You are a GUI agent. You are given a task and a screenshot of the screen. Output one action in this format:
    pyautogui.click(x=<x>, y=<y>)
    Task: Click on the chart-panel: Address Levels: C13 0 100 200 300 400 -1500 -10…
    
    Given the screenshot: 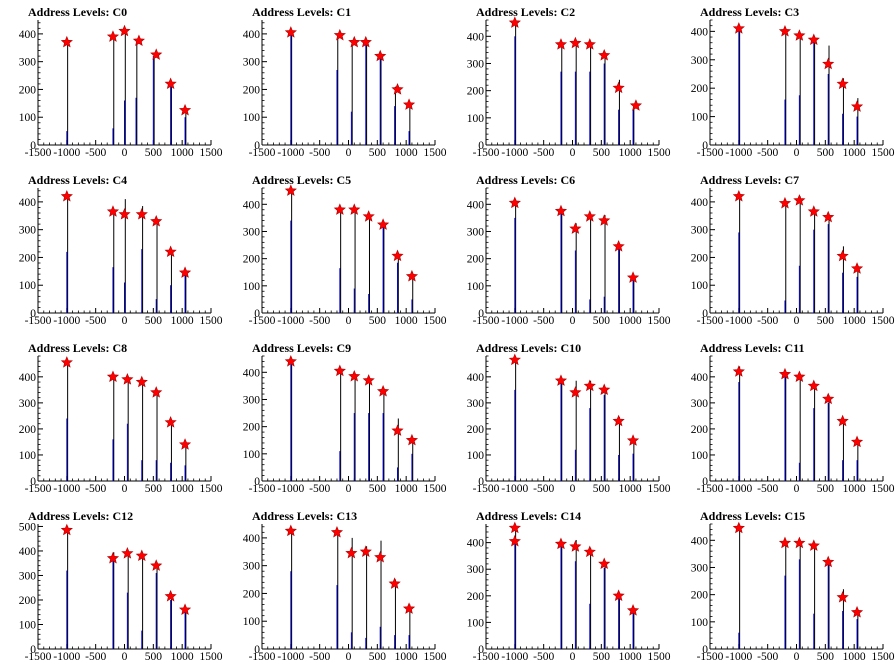 What is the action you would take?
    pyautogui.click(x=336, y=588)
    